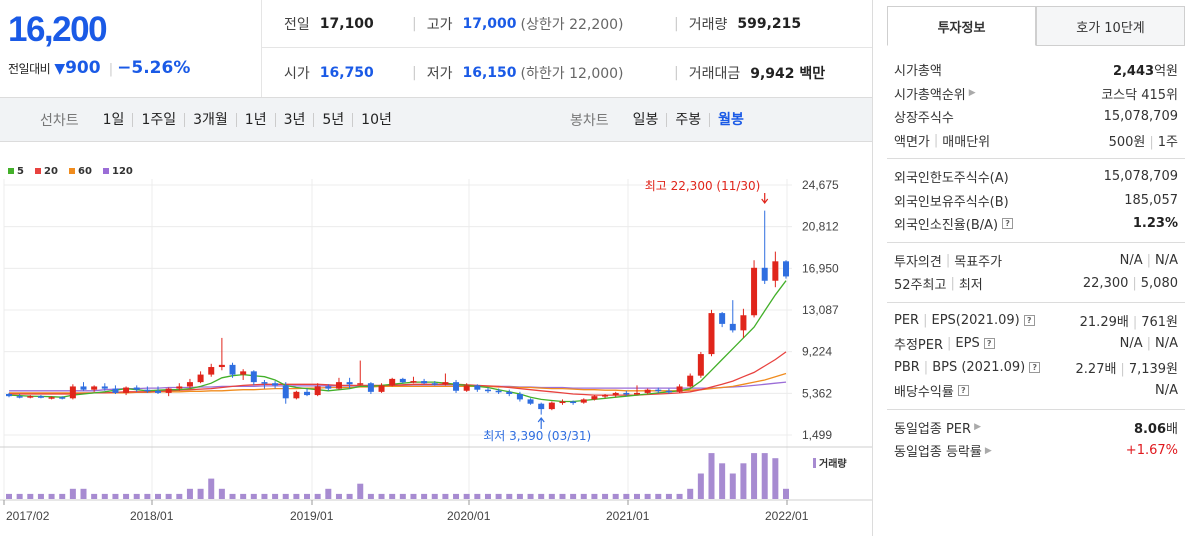  I want to click on info-value-main: N/A, so click(1131, 344).